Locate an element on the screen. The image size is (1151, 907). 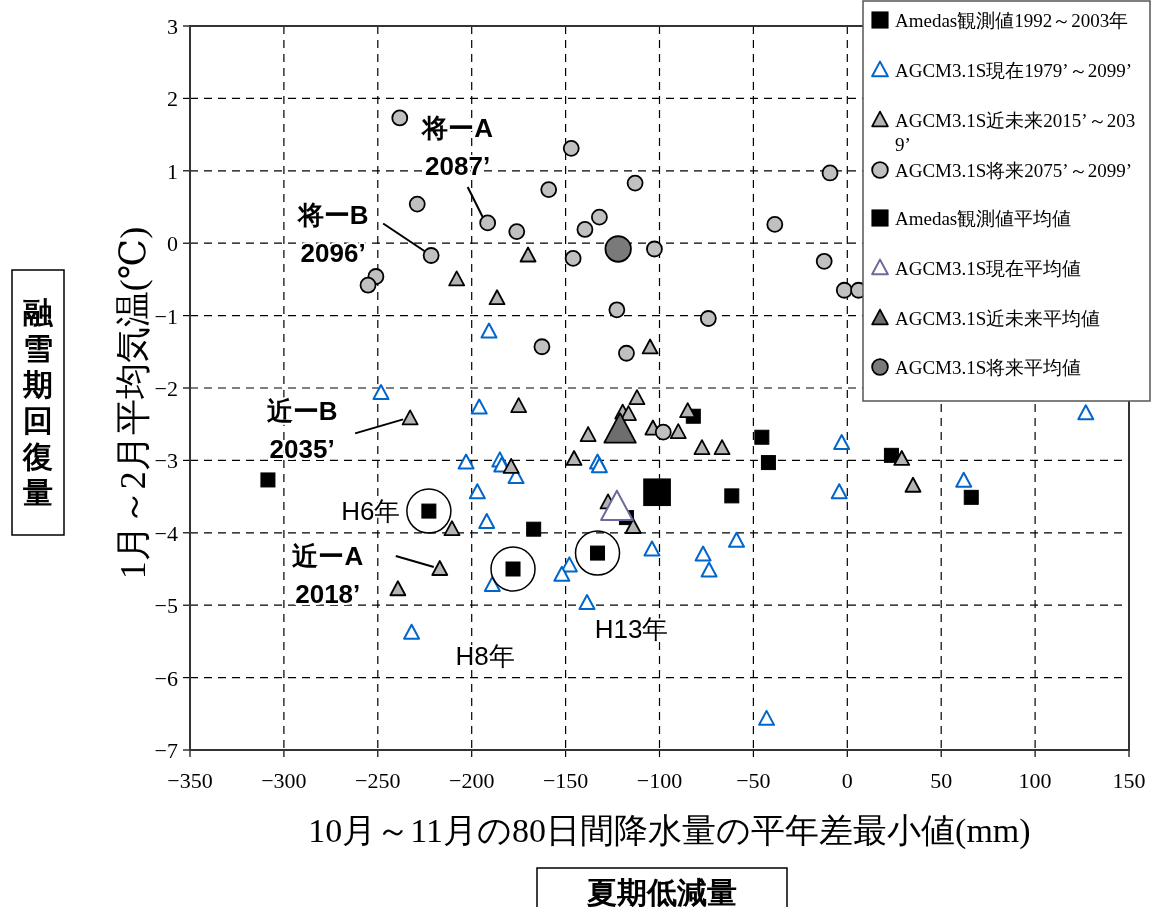
x-axis-title: 10月～11月の80日間降水量の平年差最小値(mm) is located at coordinates (669, 831).